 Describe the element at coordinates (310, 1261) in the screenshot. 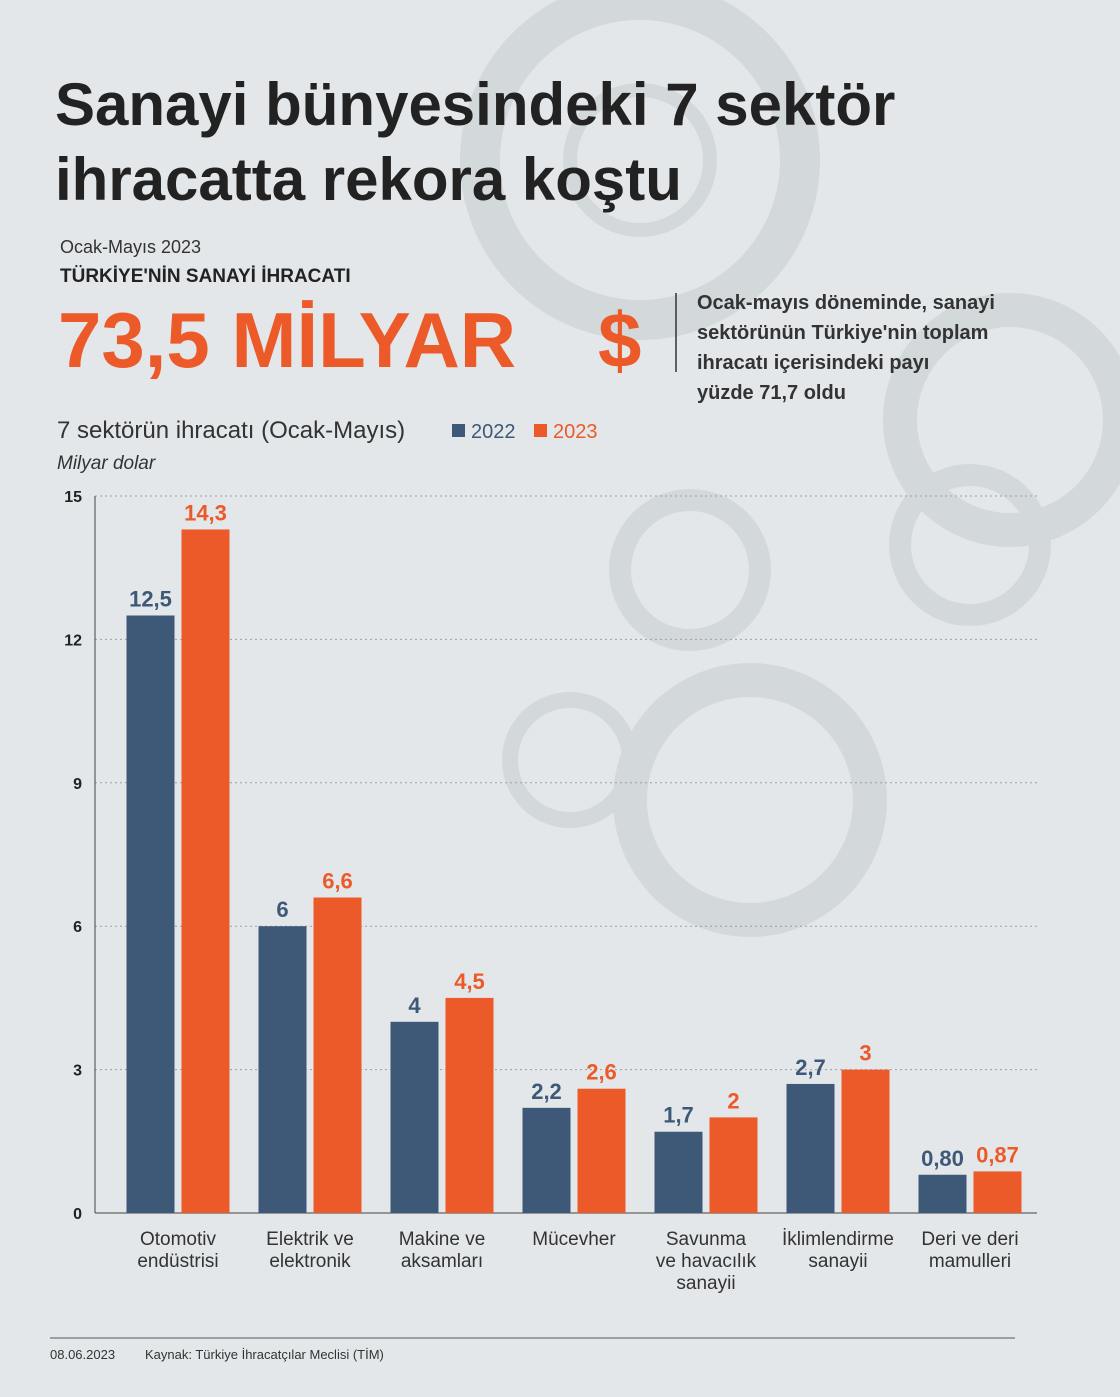

I see `x-tick-label: elektronik` at that location.